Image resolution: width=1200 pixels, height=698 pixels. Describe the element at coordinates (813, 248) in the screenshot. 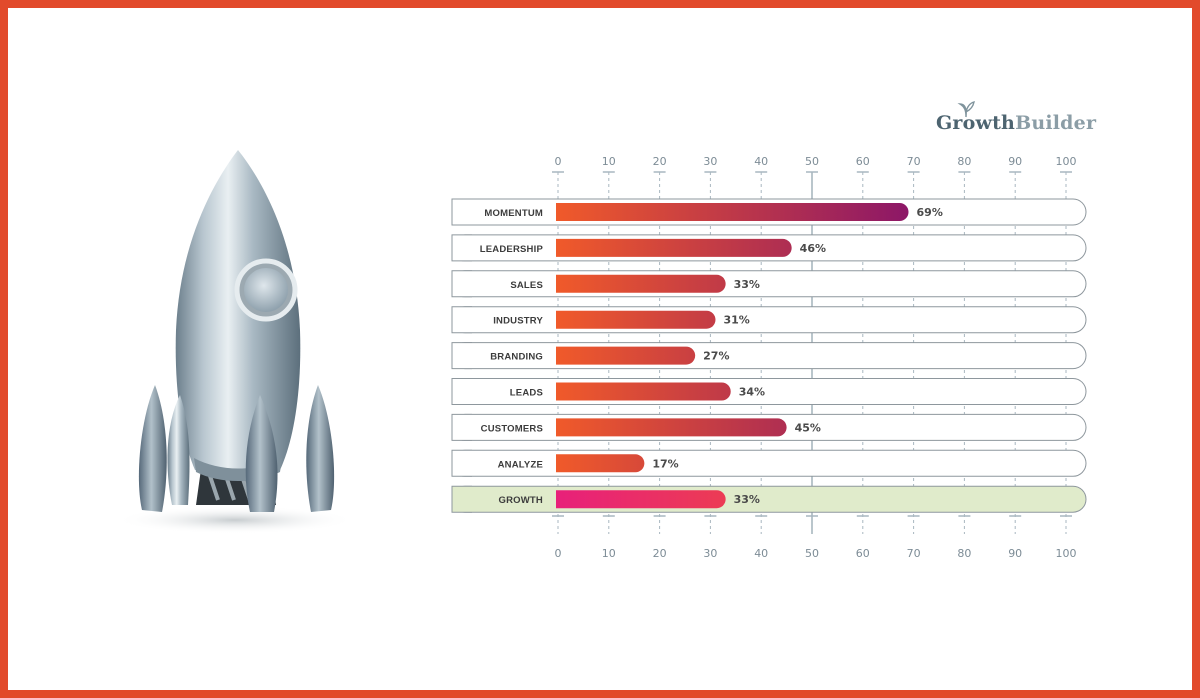

I see `value-label-leadership: 46%` at that location.